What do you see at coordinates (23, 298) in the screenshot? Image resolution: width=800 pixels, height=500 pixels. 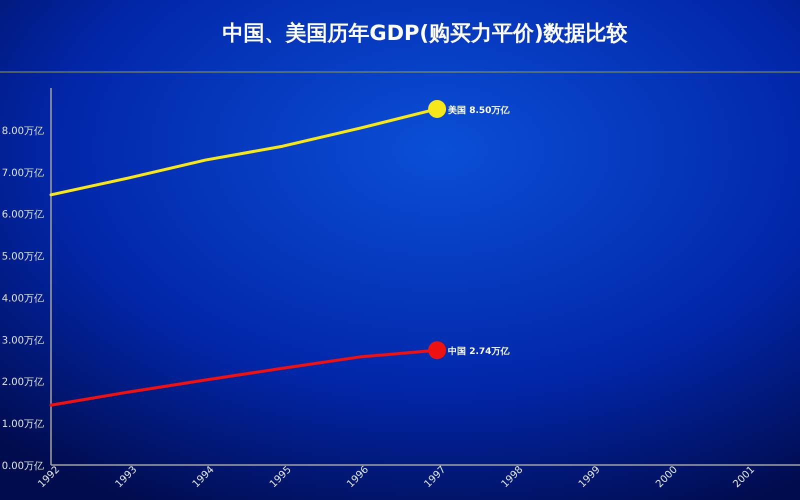 I see `y-tick-label: 4.00万亿` at bounding box center [23, 298].